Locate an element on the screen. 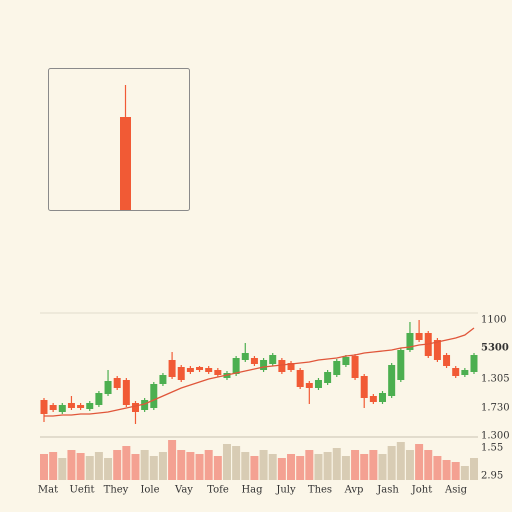  x-label: Iole is located at coordinates (149, 490).